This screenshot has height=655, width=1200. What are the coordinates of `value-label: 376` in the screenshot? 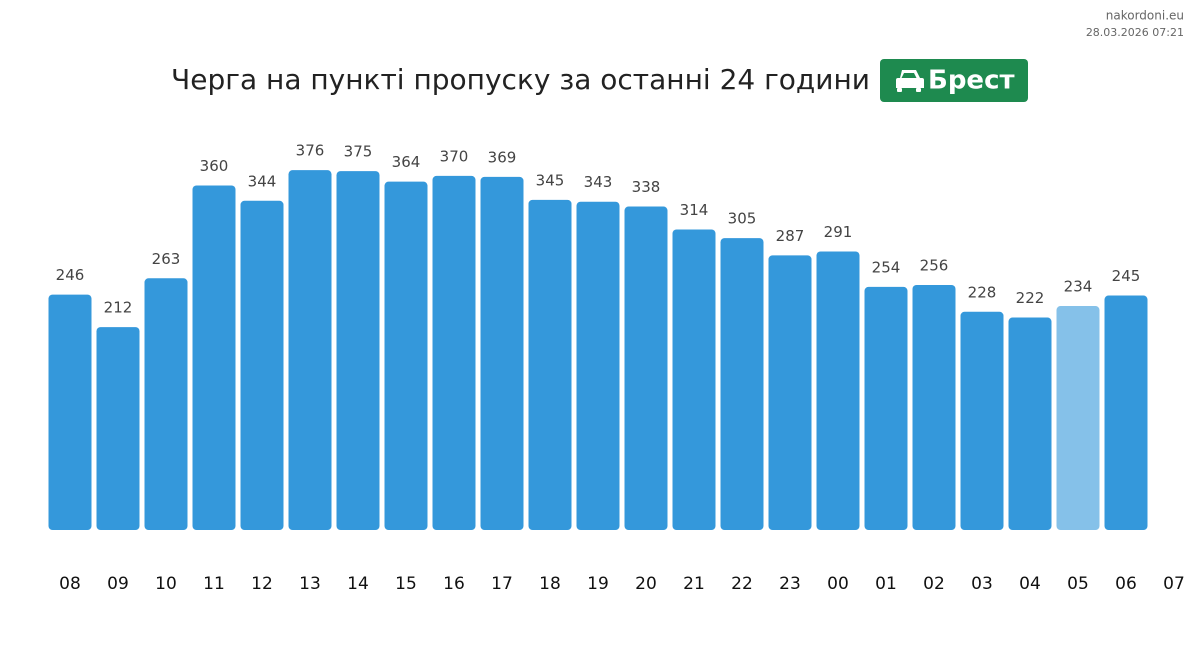 It's located at (310, 151).